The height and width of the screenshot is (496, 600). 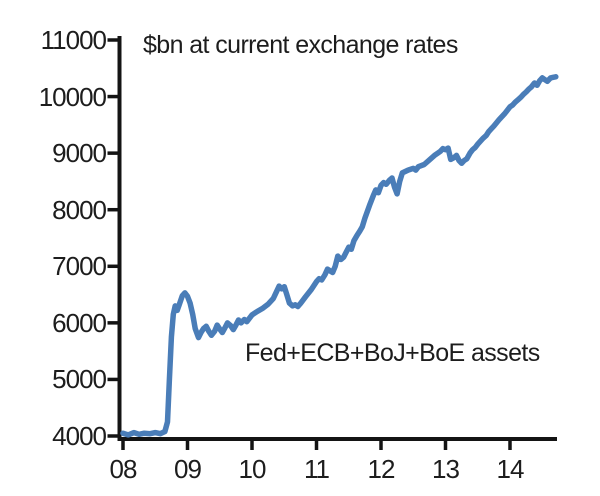 What do you see at coordinates (300, 45) in the screenshot?
I see `chart-title: $bn at current exchange rates` at bounding box center [300, 45].